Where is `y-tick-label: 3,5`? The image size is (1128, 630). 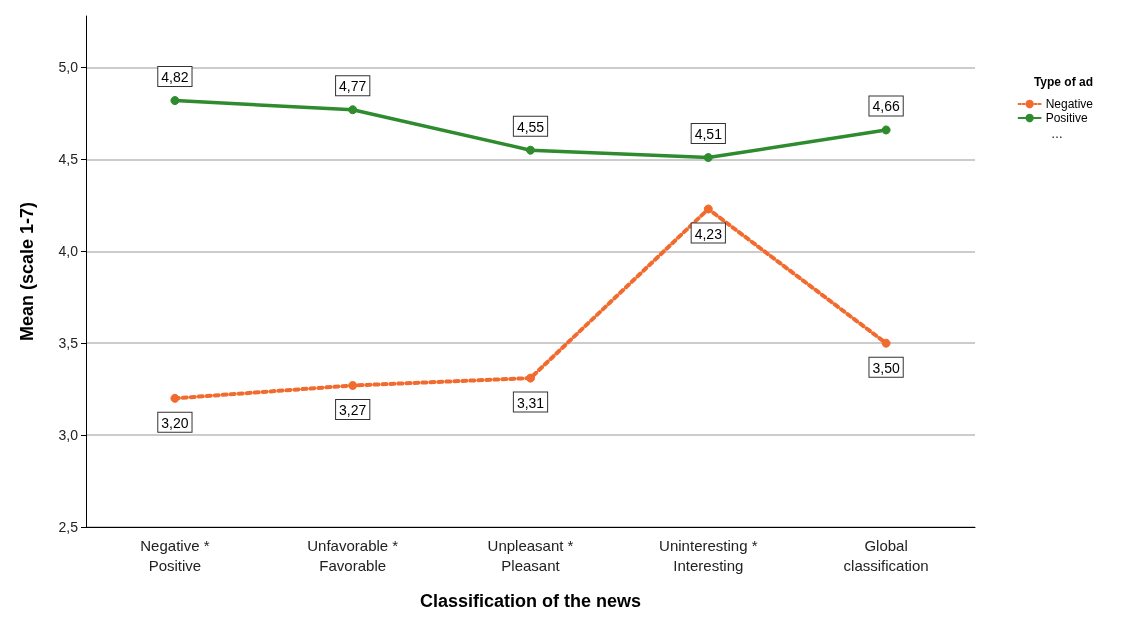
y-tick-label: 3,5 is located at coordinates (68, 343).